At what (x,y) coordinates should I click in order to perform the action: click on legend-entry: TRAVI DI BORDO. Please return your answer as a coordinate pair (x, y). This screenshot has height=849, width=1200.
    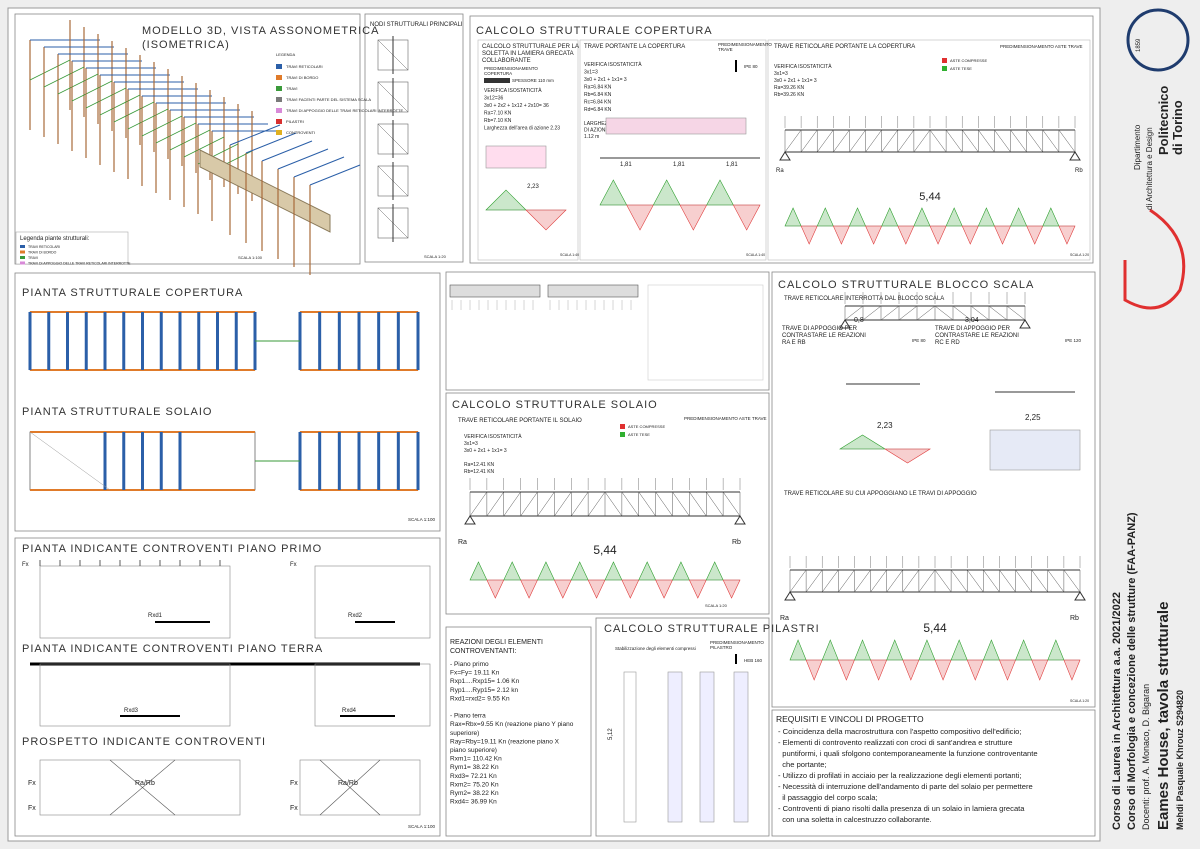
    Looking at the image, I should click on (42, 253).